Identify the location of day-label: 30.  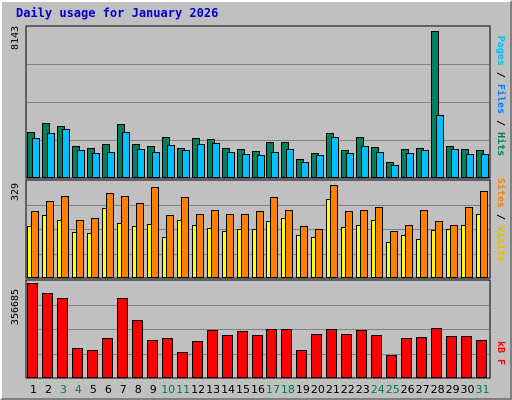
(468, 389).